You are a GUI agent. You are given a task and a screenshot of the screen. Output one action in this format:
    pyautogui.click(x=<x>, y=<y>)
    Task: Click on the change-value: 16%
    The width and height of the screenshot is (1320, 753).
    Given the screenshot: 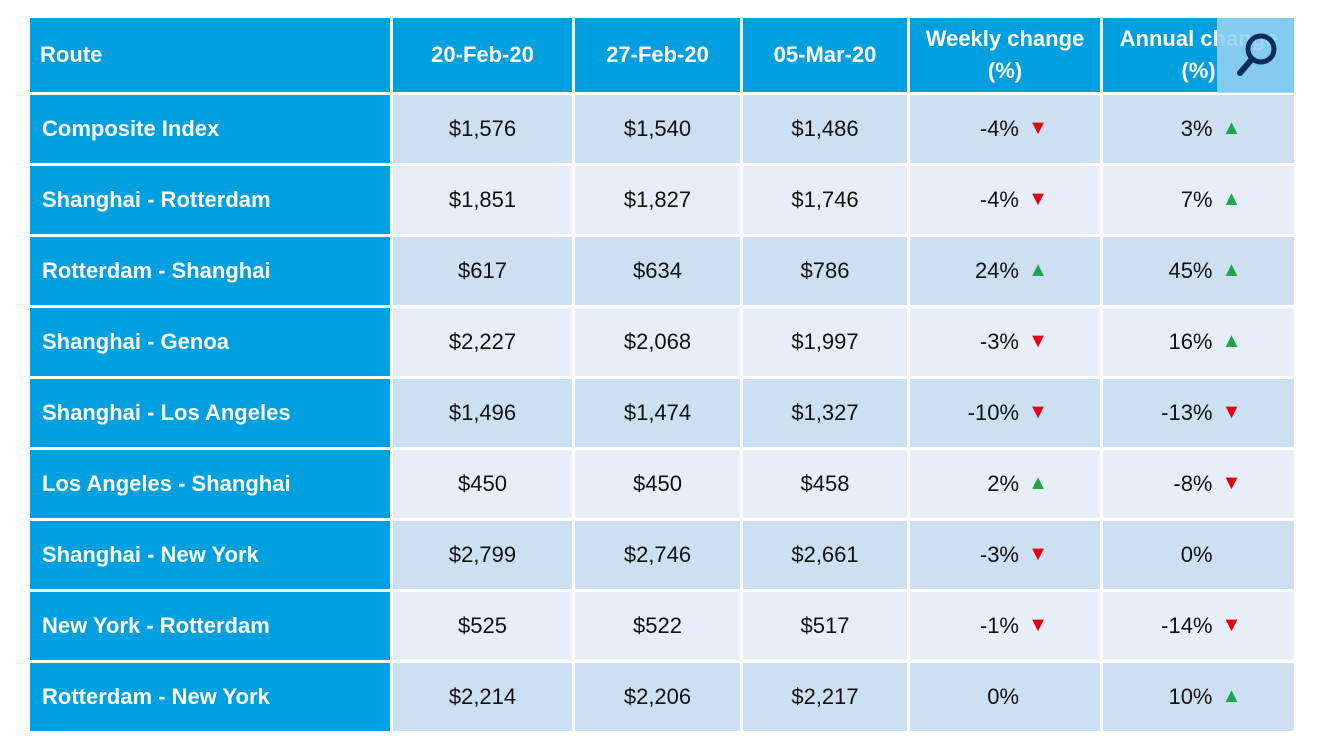 What is the action you would take?
    pyautogui.click(x=1190, y=341)
    